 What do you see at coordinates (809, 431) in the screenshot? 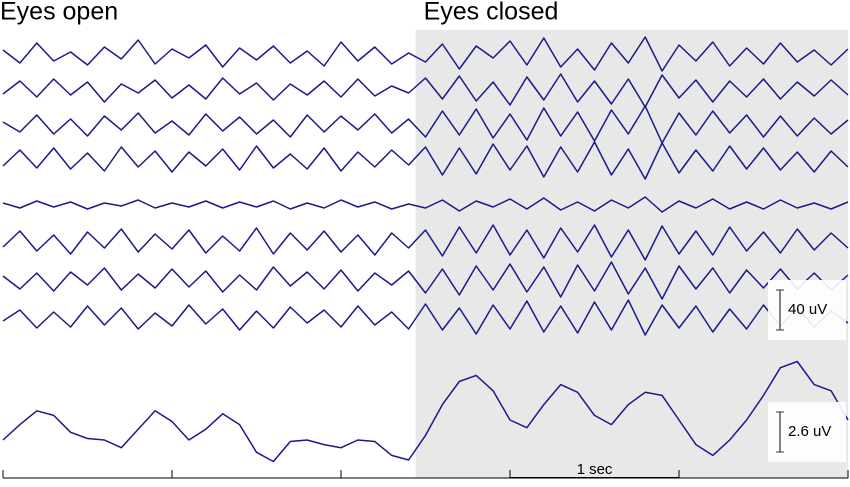
I see `scale-label: 2.6 uV` at bounding box center [809, 431].